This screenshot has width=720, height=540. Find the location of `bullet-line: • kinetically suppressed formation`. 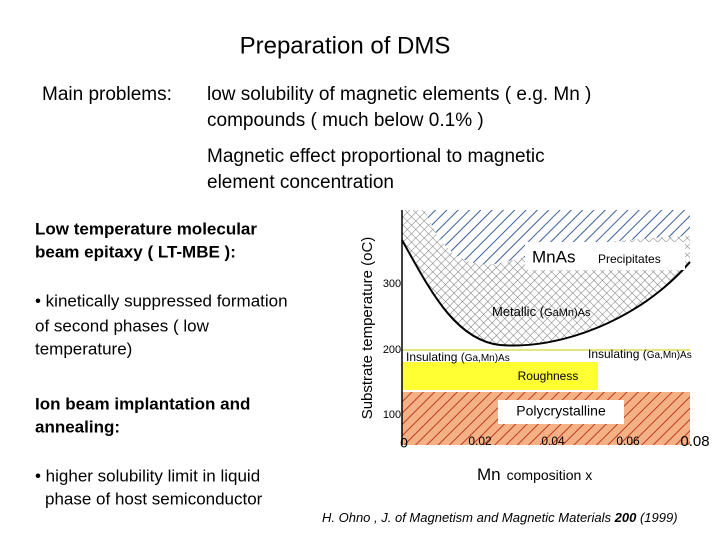

bullet-line: • kinetically suppressed formation is located at coordinates (161, 300).